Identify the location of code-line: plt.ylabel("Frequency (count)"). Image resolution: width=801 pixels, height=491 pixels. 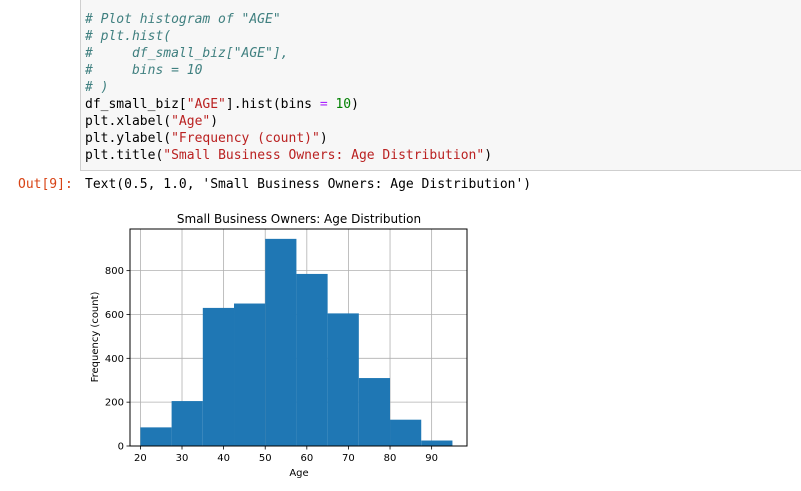
(206, 138).